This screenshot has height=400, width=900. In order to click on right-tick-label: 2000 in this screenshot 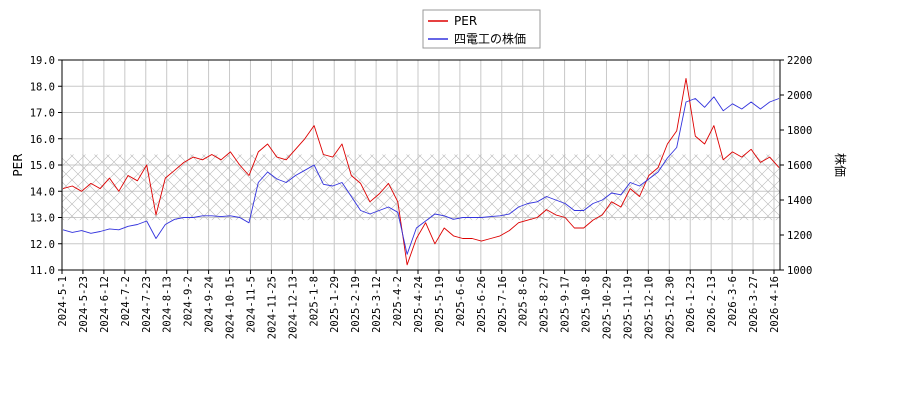, I will do `click(799, 96)`.